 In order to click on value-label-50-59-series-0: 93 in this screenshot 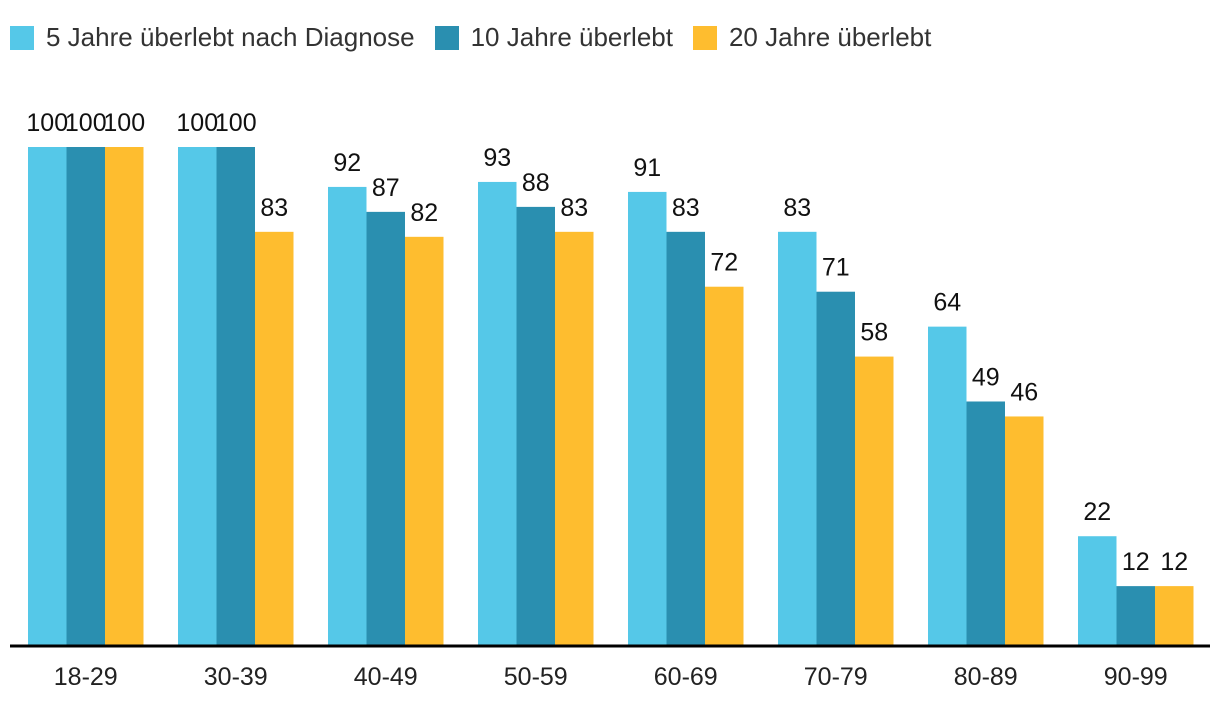, I will do `click(497, 158)`.